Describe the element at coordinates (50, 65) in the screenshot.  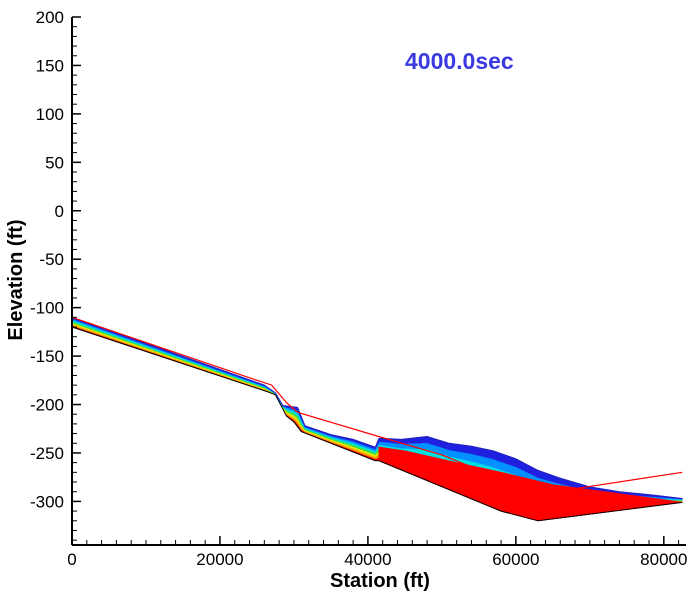
I see `y-tick-label: 150` at that location.